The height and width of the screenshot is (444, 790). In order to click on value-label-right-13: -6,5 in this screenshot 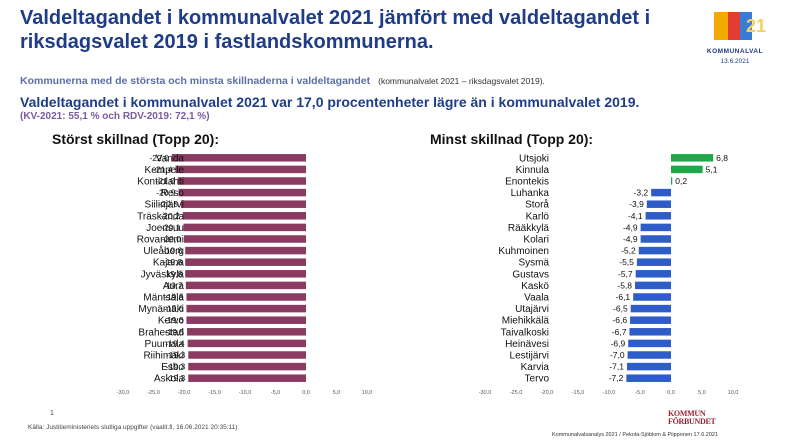, I will do `click(620, 309)`.